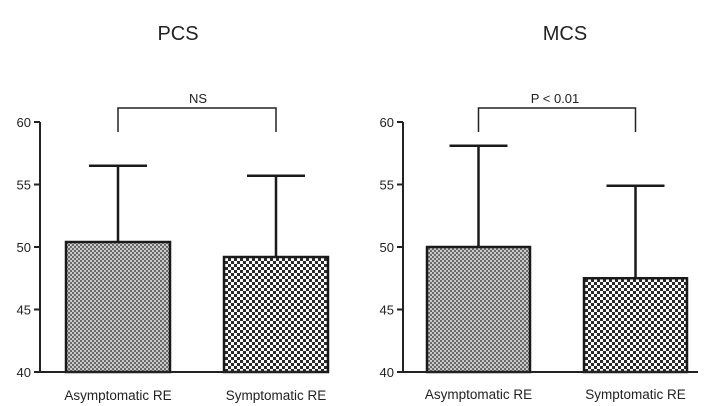 This screenshot has width=705, height=406. Describe the element at coordinates (198, 98) in the screenshot. I see `significance-label: NS` at that location.